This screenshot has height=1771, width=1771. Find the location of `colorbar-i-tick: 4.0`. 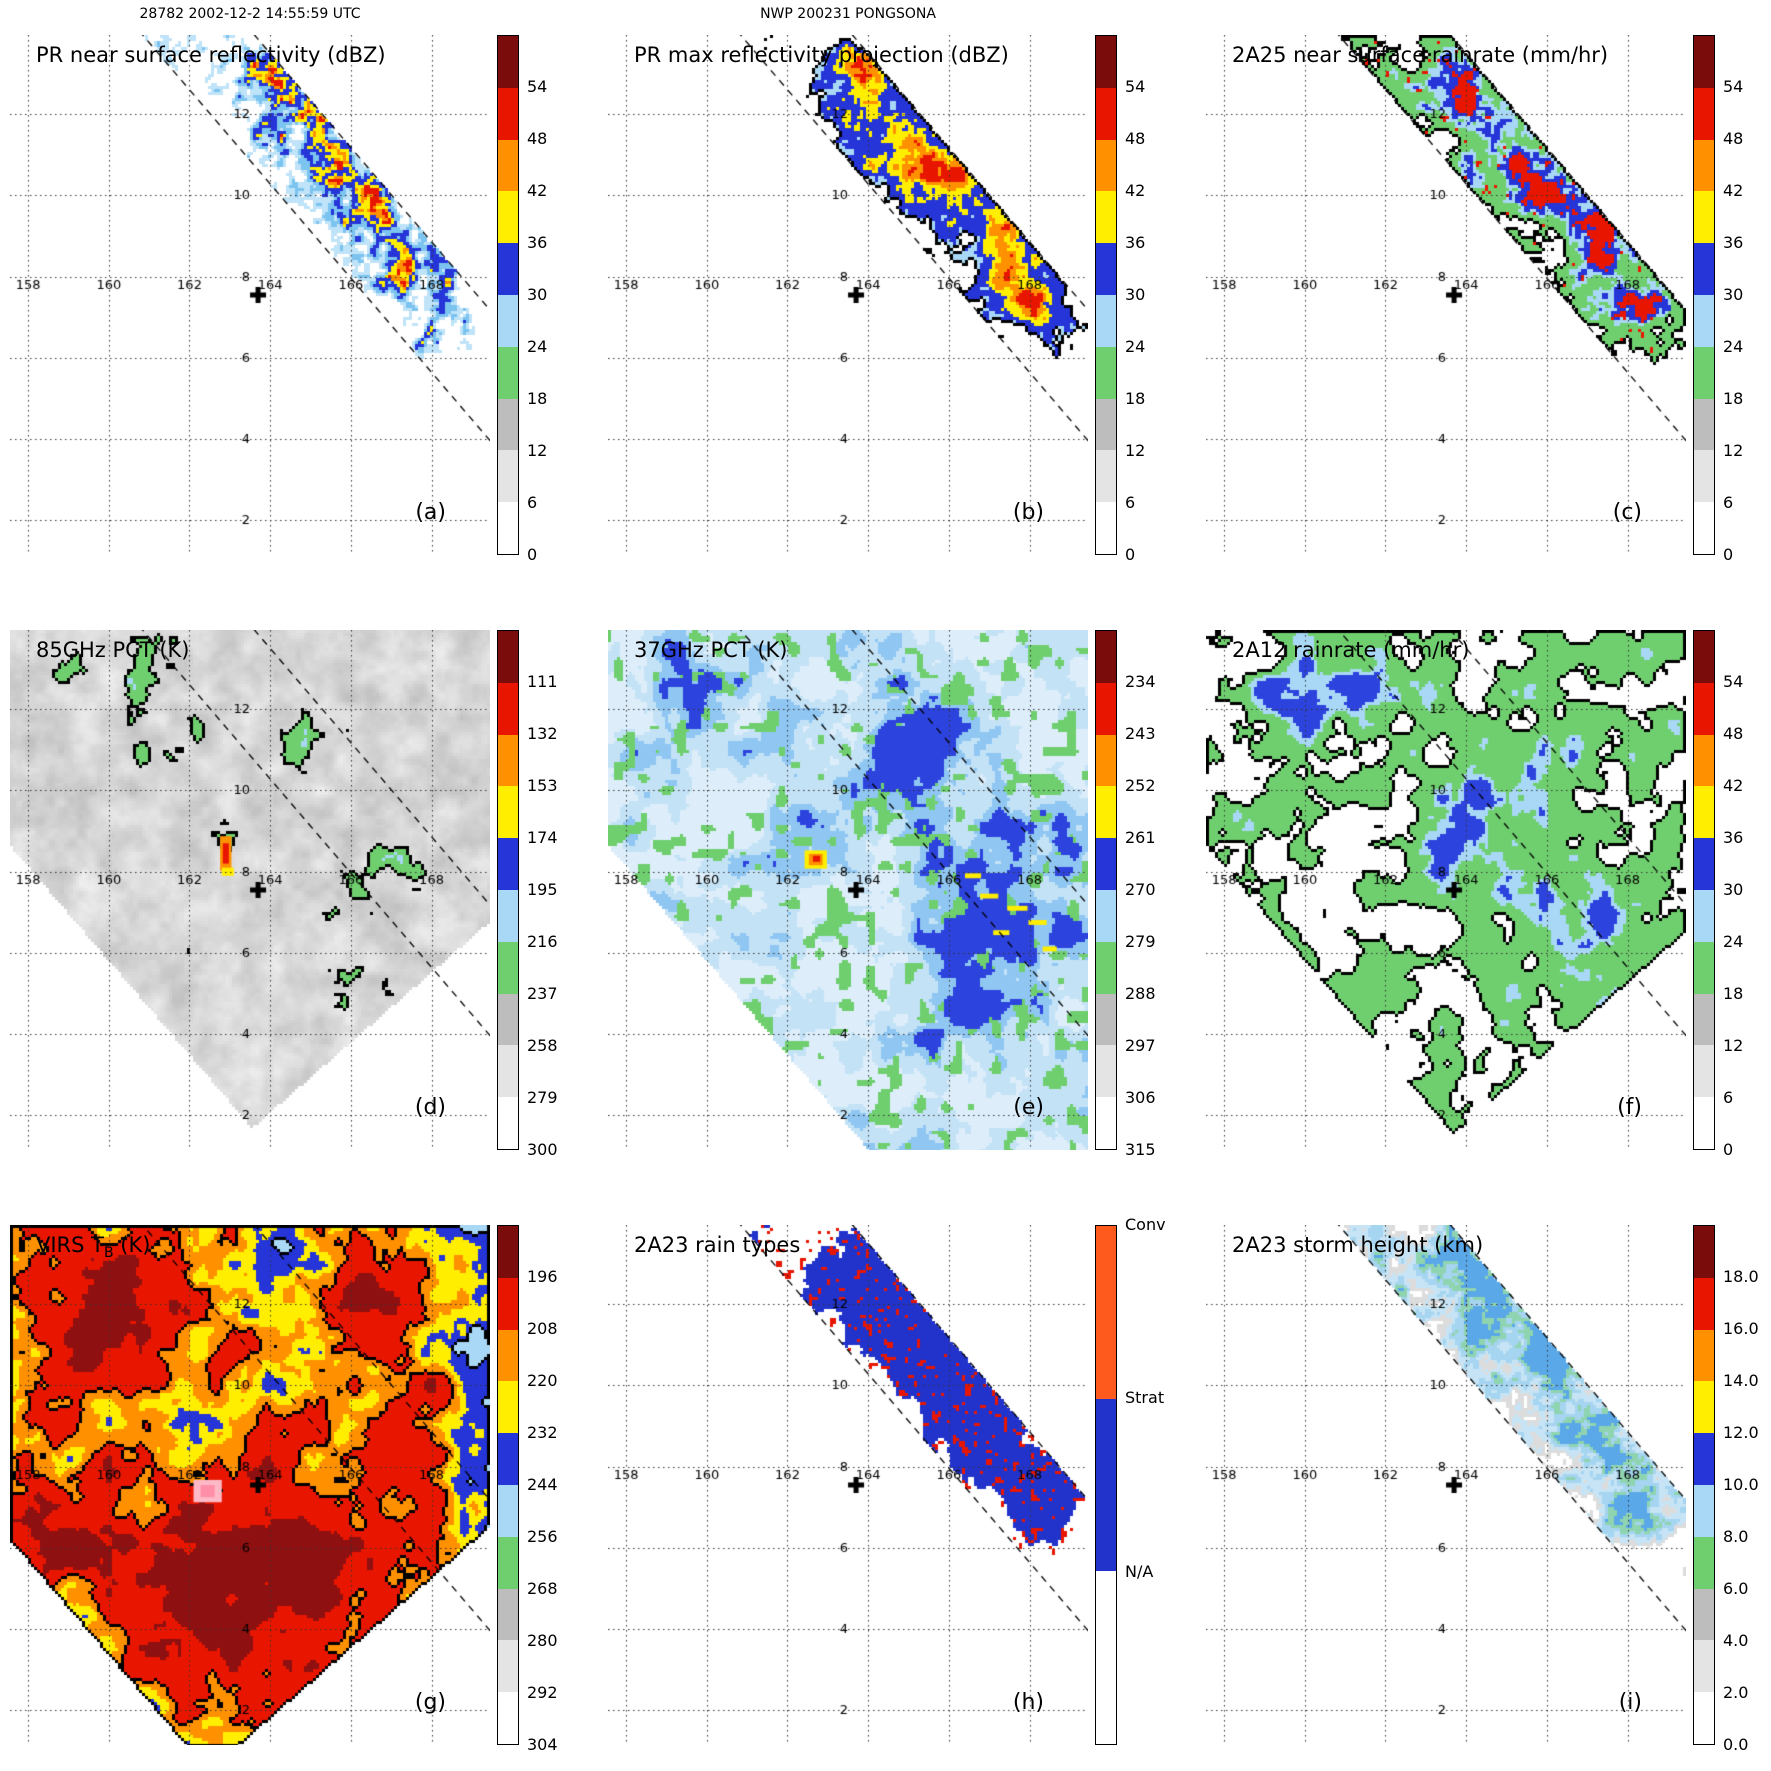

colorbar-i-tick: 4.0 is located at coordinates (1736, 1640).